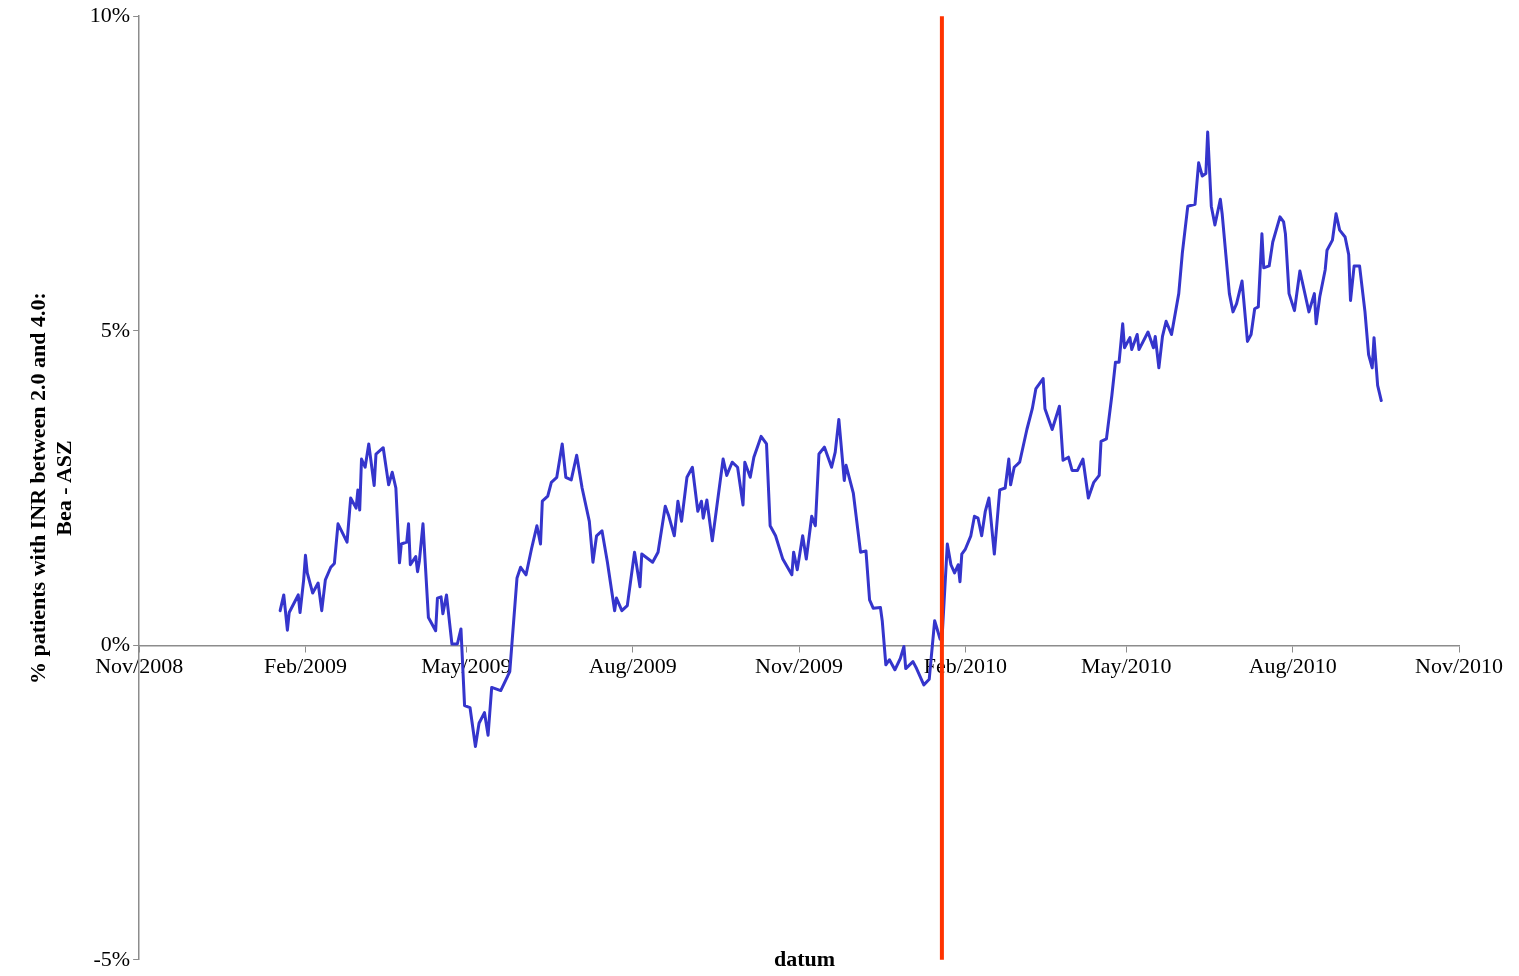  What do you see at coordinates (632, 666) in the screenshot?
I see `x-tick-label: Aug/2009` at bounding box center [632, 666].